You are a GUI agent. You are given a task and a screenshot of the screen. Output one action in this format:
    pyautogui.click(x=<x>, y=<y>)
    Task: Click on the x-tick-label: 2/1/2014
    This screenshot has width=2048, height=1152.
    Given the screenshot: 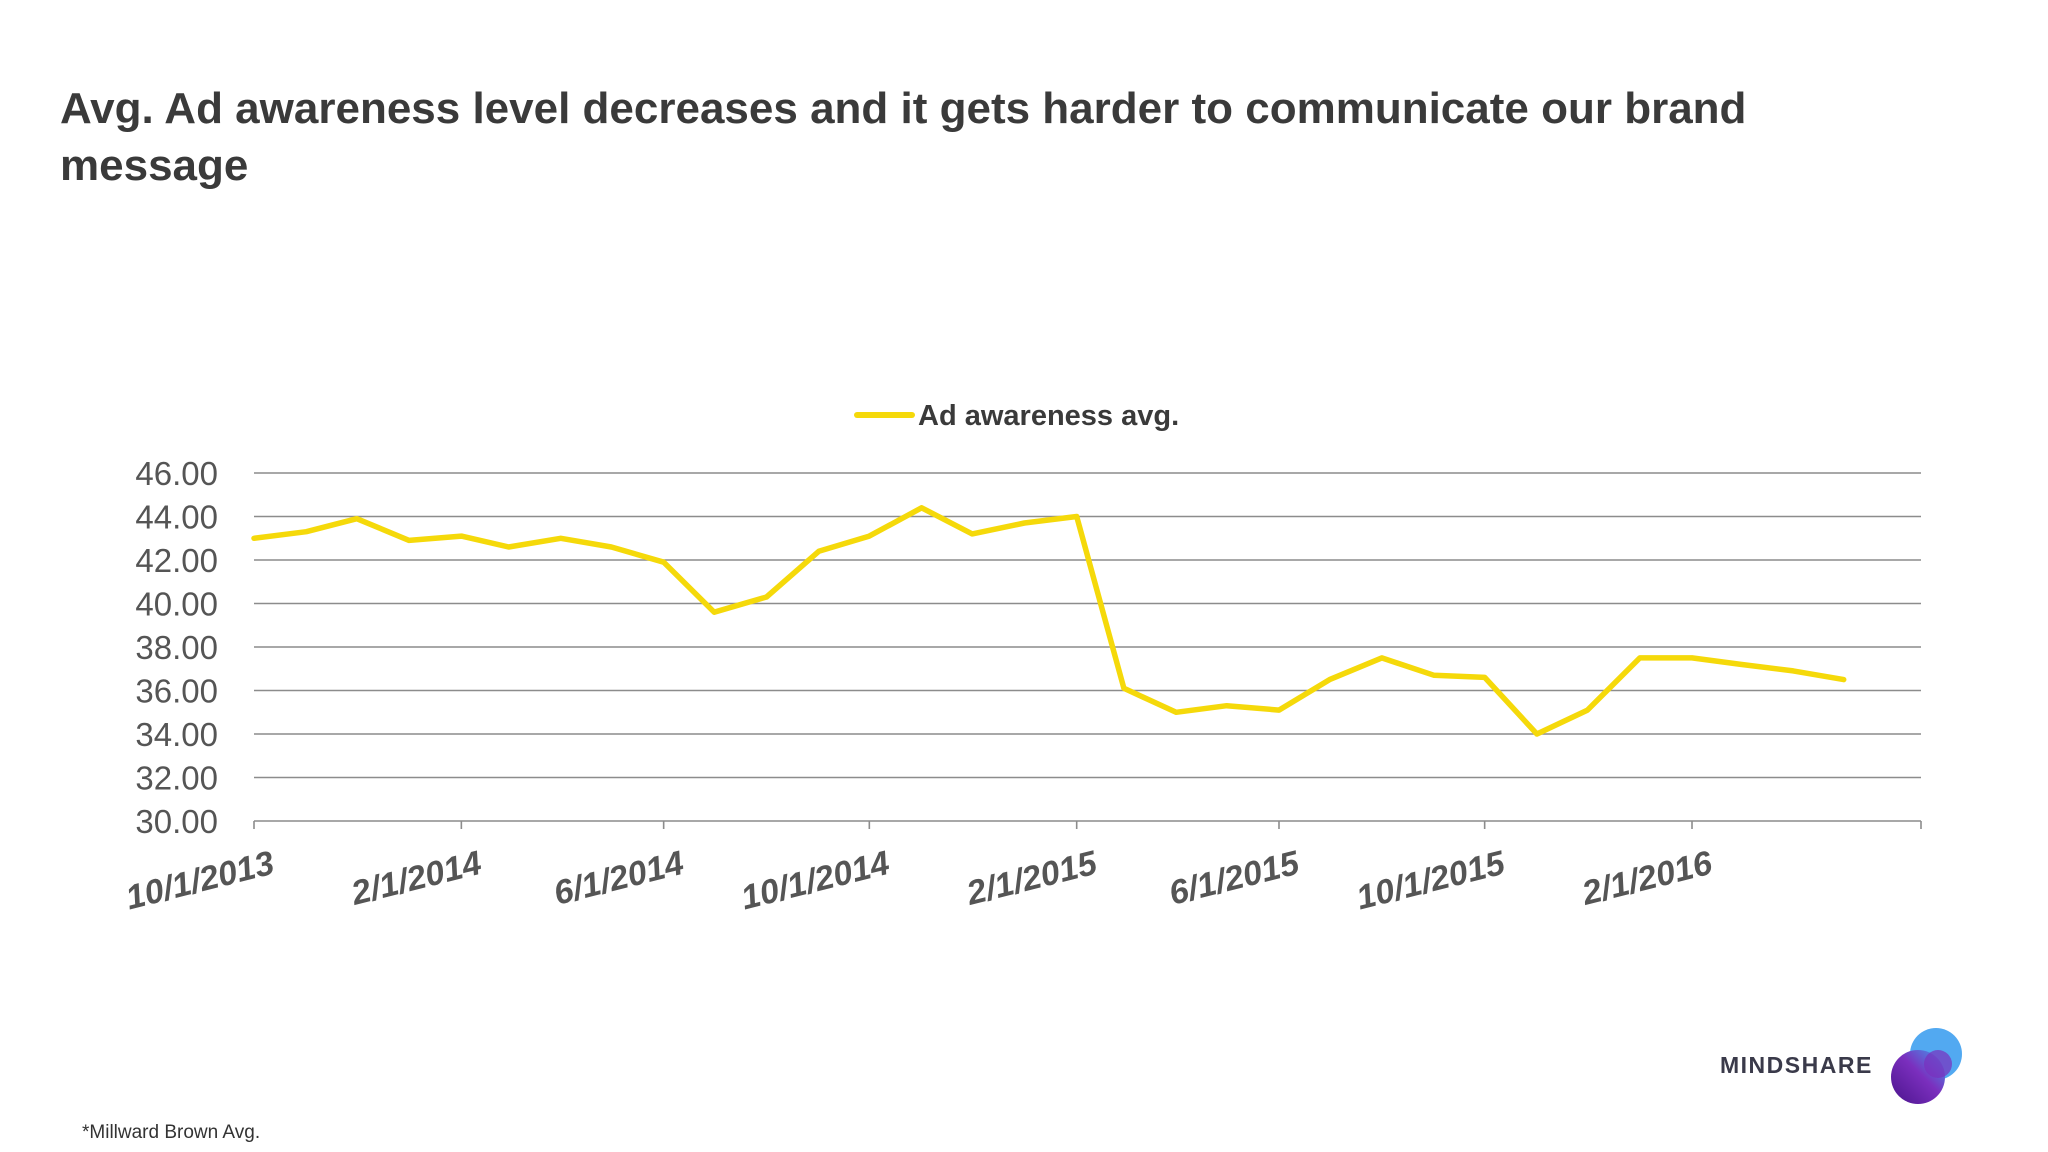 What is the action you would take?
    pyautogui.click(x=416, y=878)
    